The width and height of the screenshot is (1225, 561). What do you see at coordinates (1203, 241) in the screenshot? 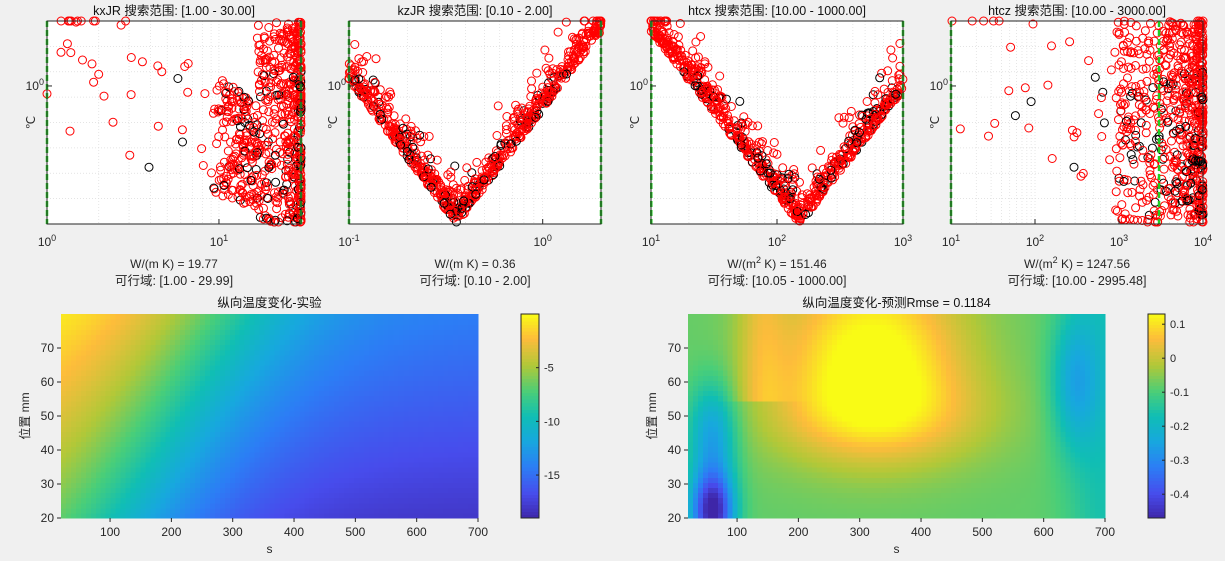
I see `x-tick-label: 10⁴` at bounding box center [1203, 241].